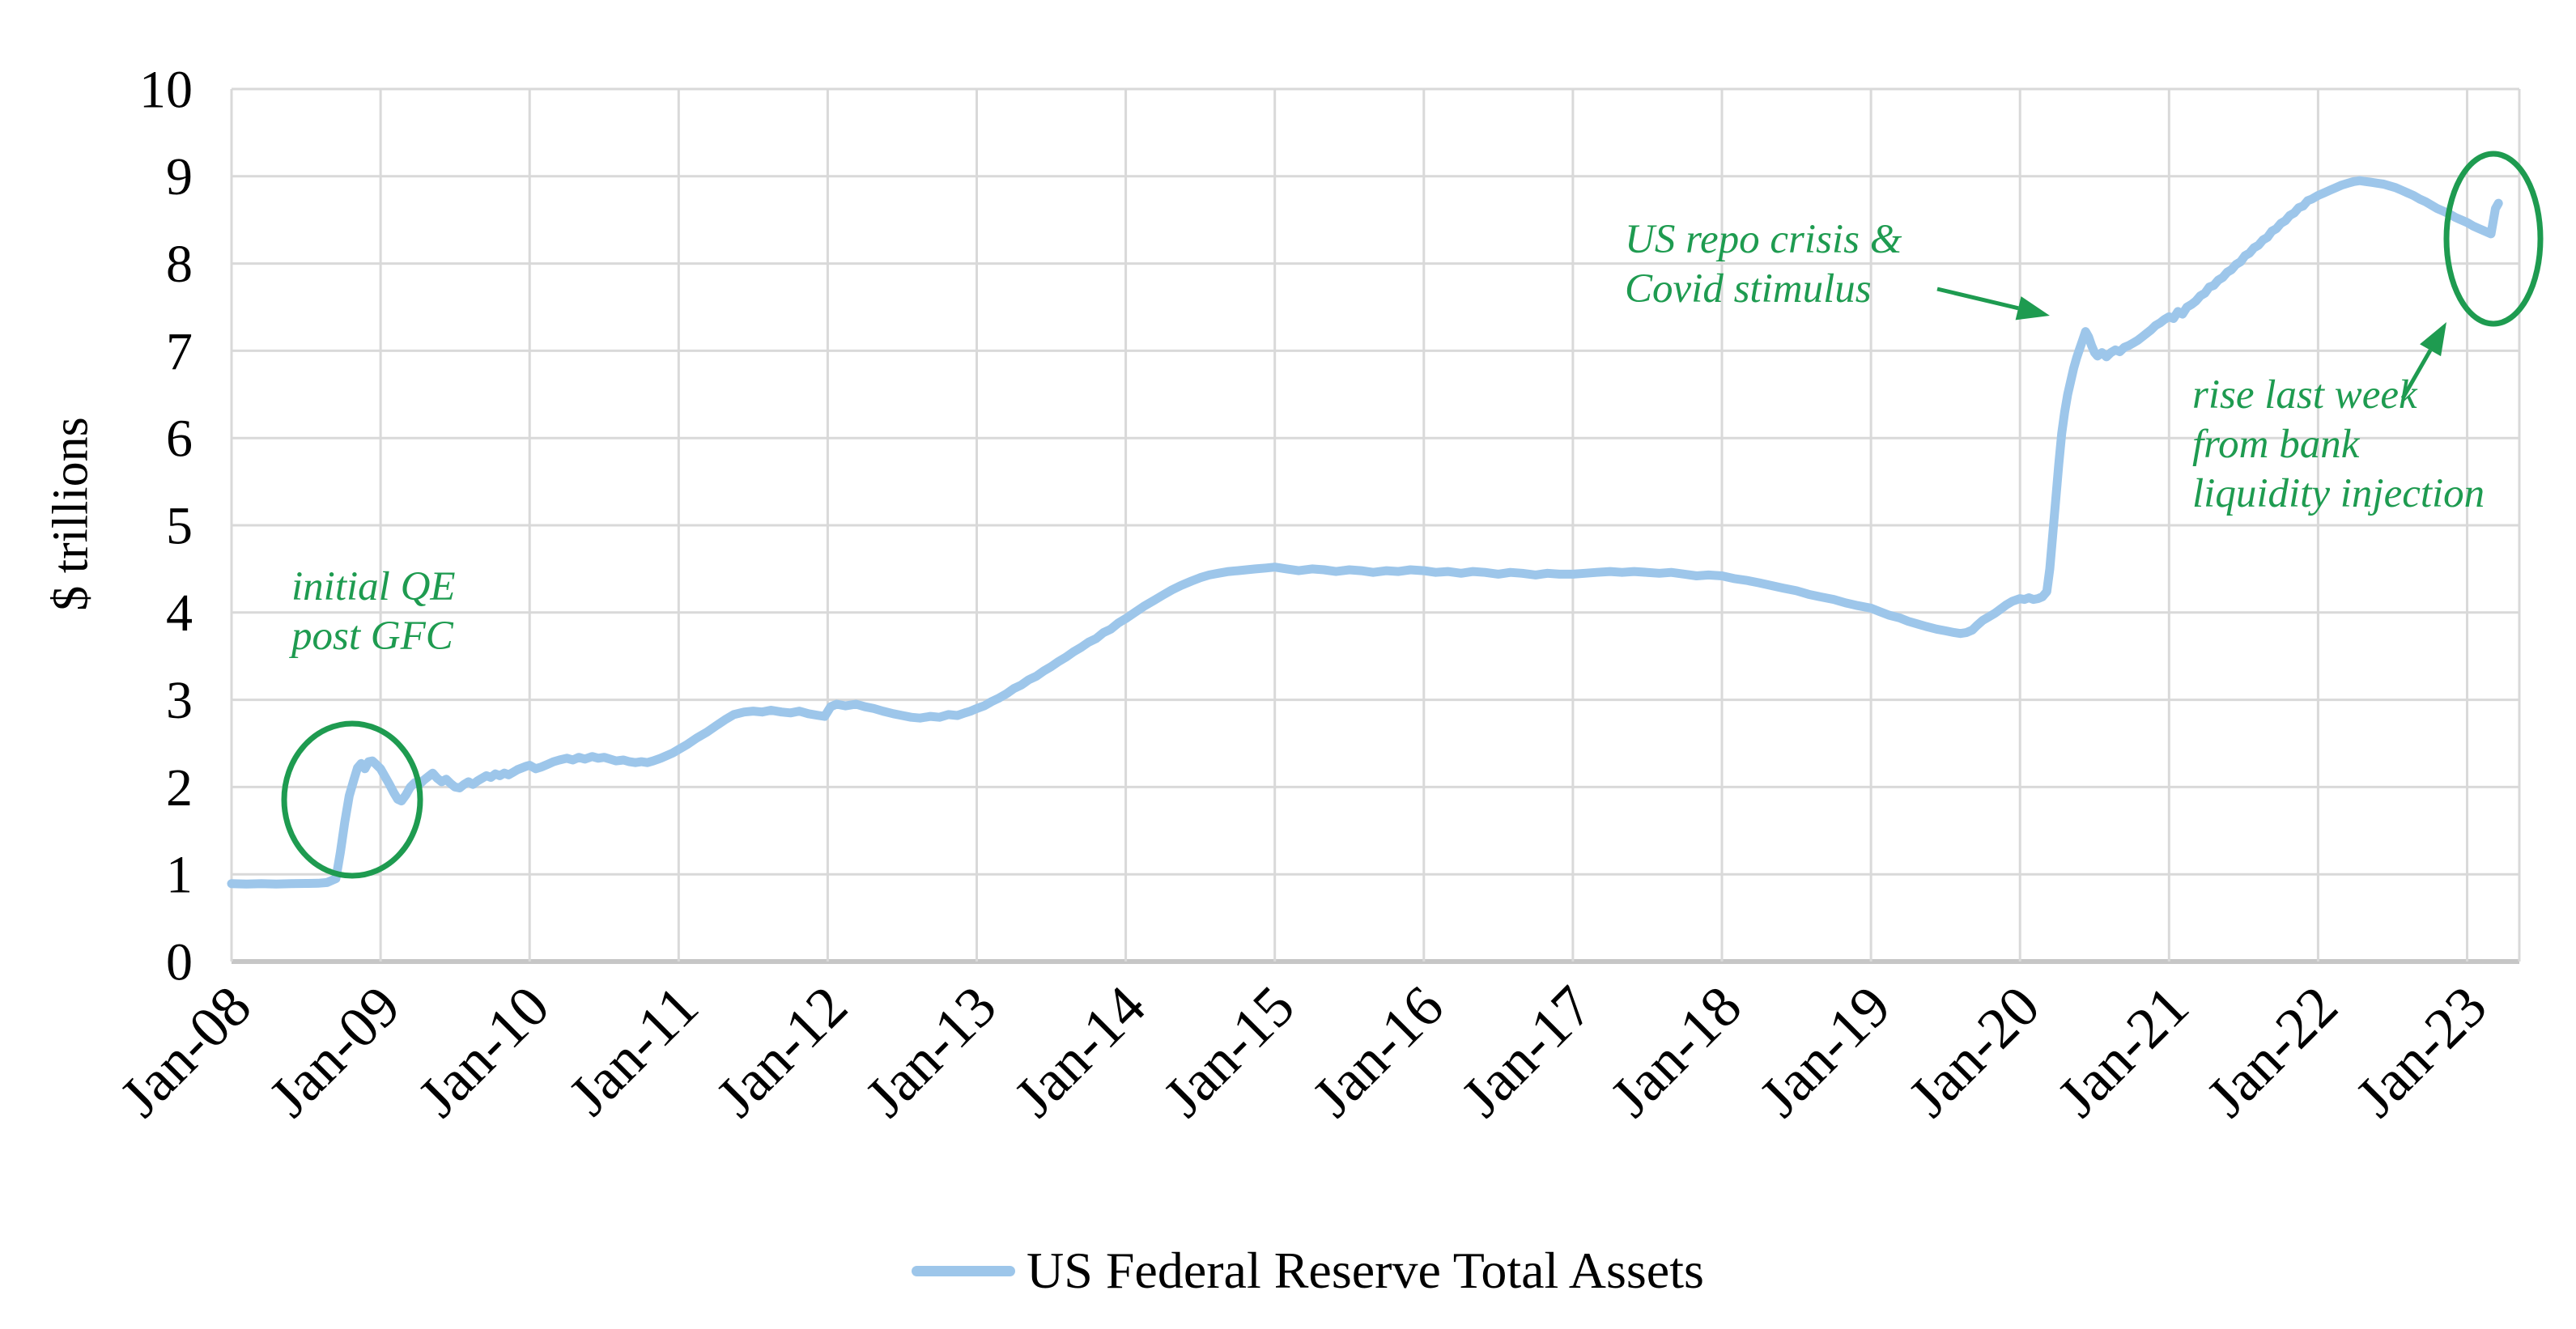  Describe the element at coordinates (372, 636) in the screenshot. I see `annotation-line: post GFC` at that location.